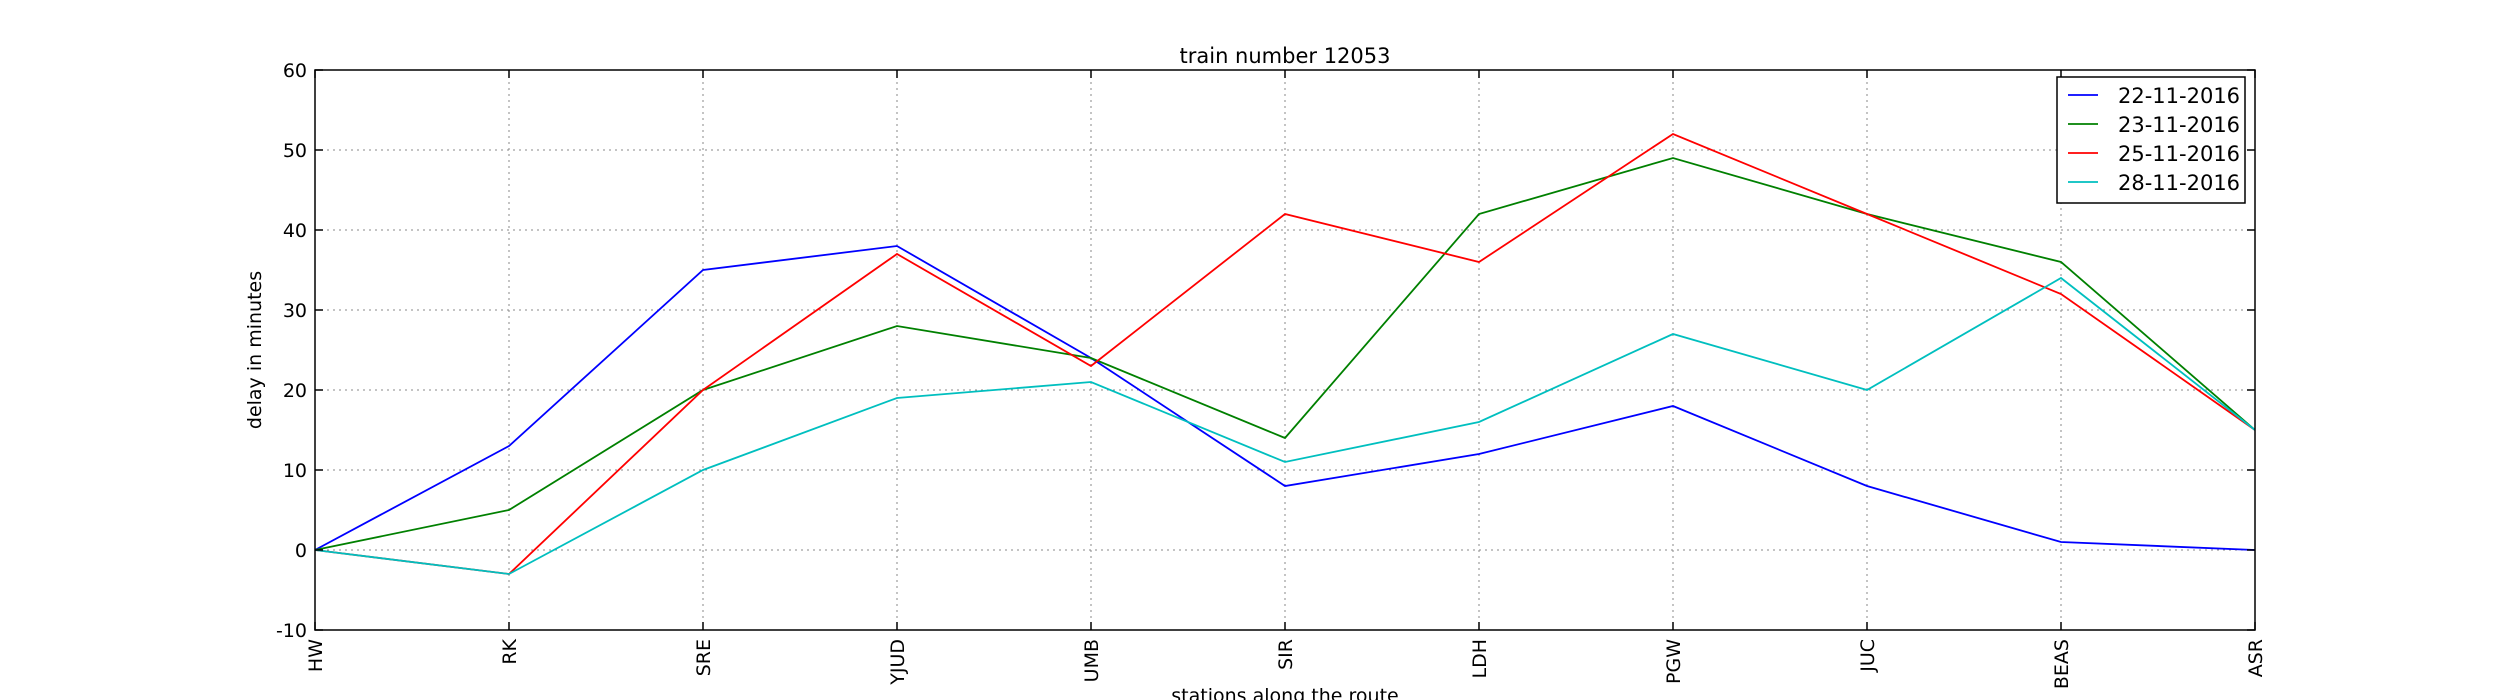 The height and width of the screenshot is (700, 2500). What do you see at coordinates (295, 311) in the screenshot?
I see `y-tick-label: 30` at bounding box center [295, 311].